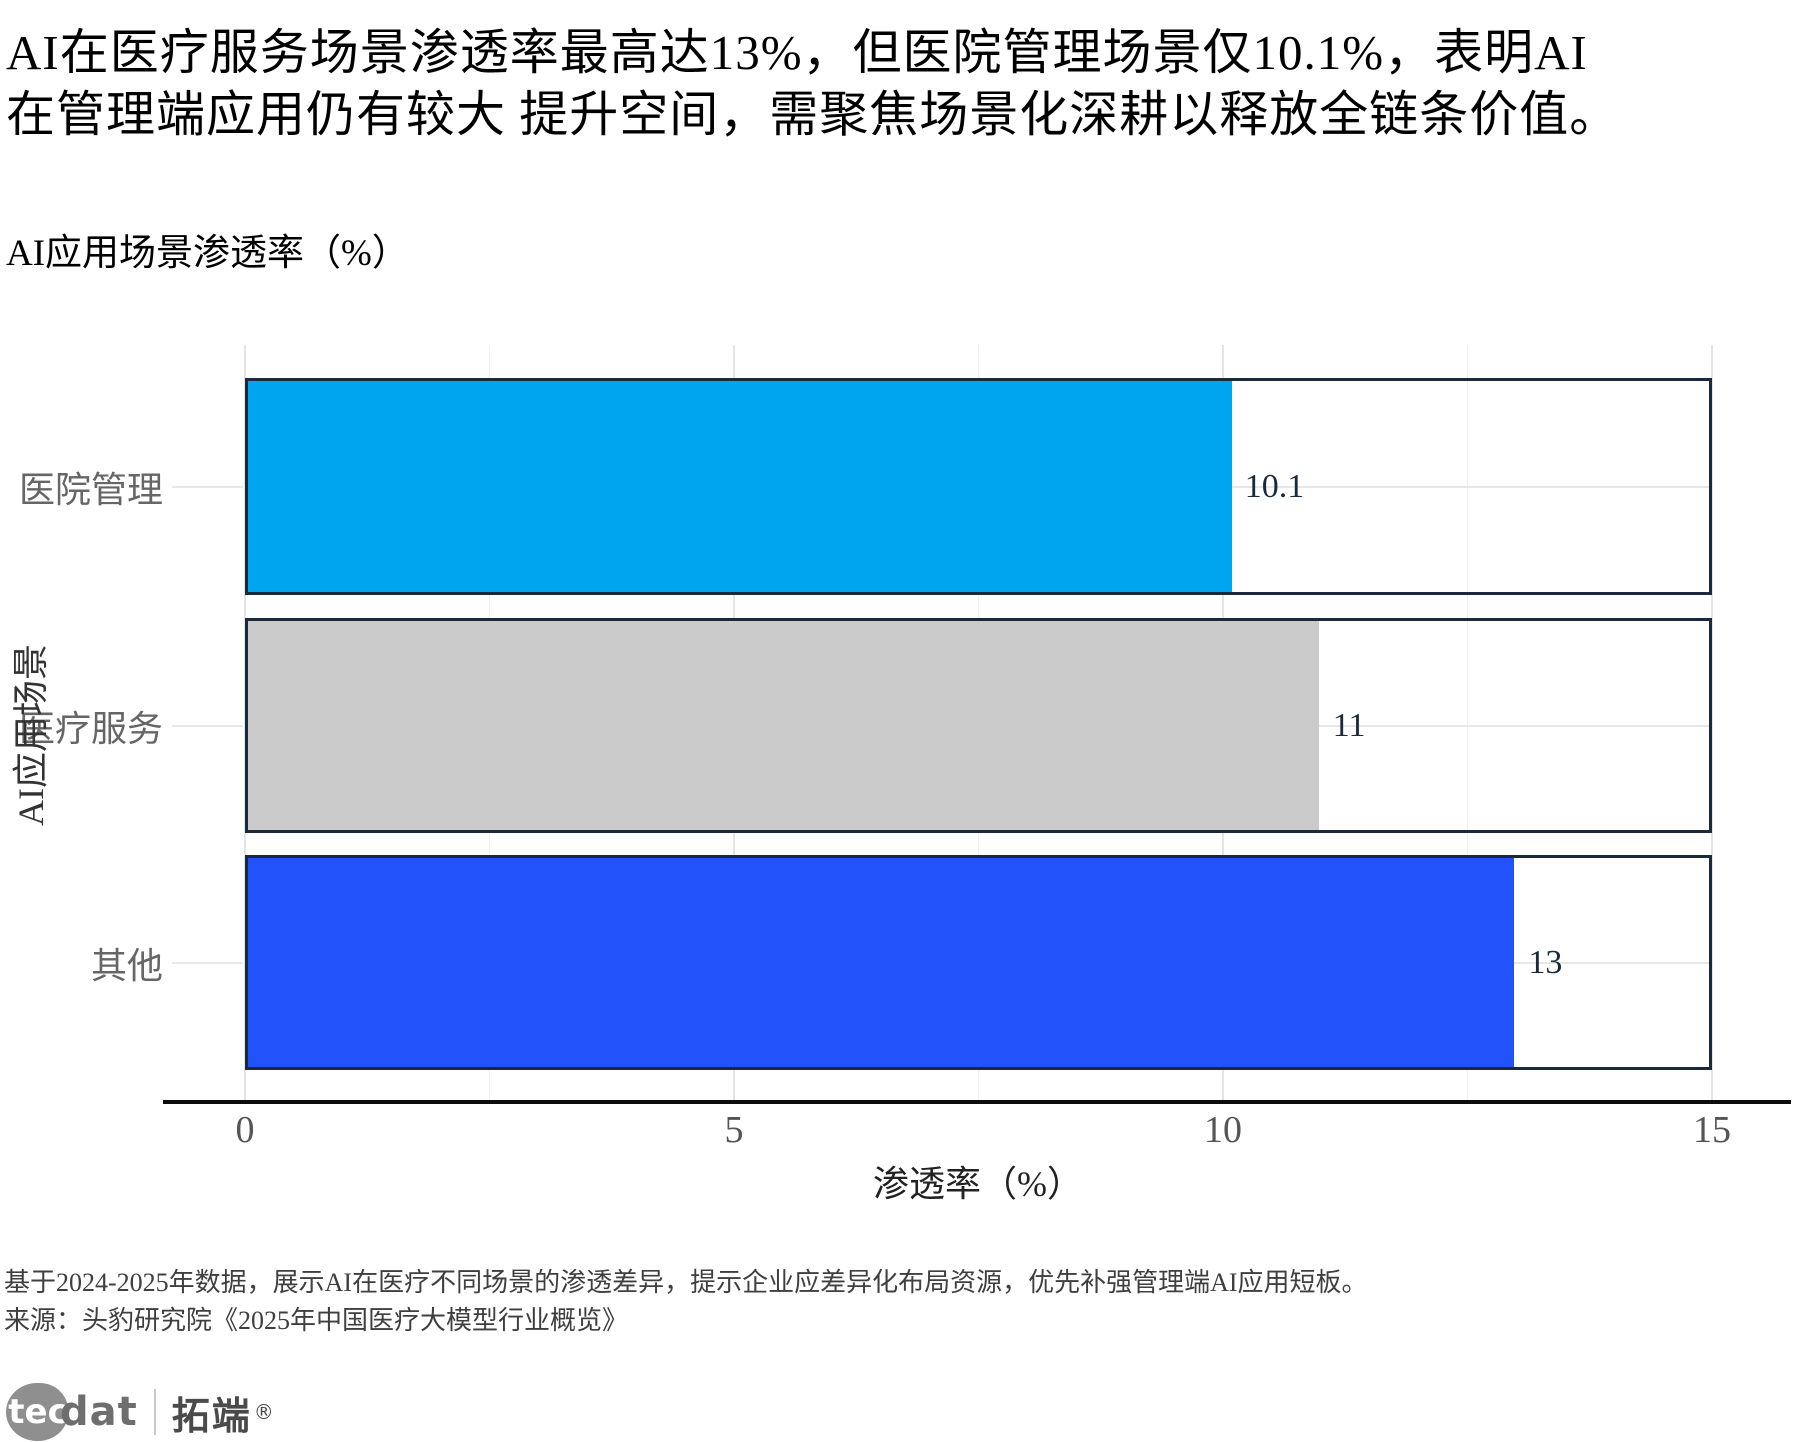 This screenshot has width=1800, height=1442. What do you see at coordinates (1545, 962) in the screenshot?
I see `value-label-3: 13` at bounding box center [1545, 962].